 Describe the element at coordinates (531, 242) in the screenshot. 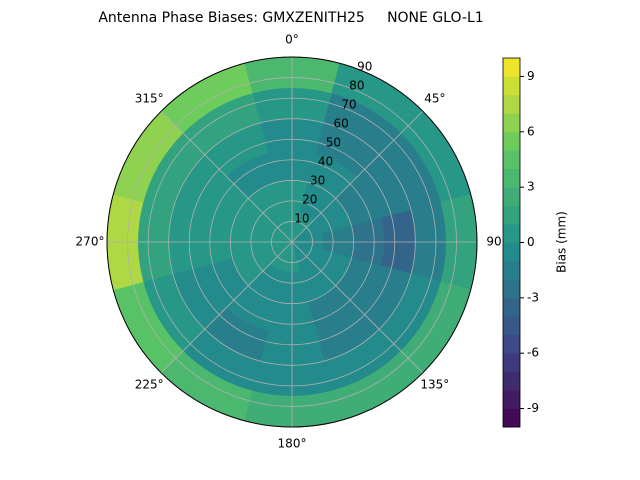

I see `colorbar-tick-label: 0` at that location.